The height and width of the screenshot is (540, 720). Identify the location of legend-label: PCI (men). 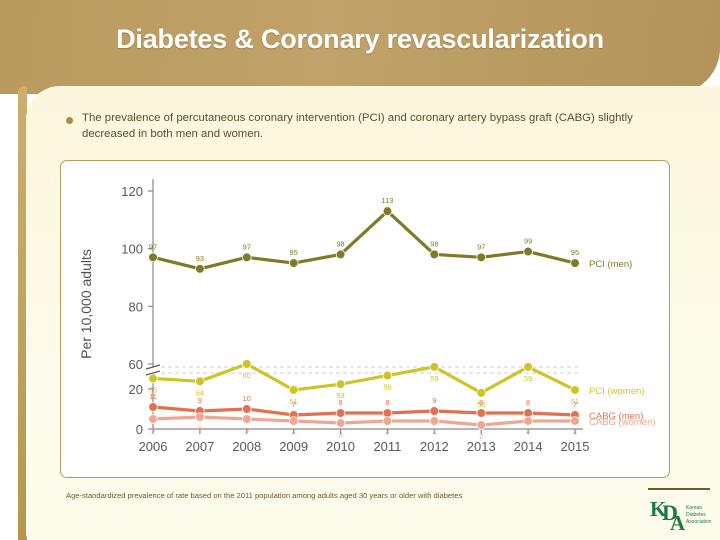
(610, 264).